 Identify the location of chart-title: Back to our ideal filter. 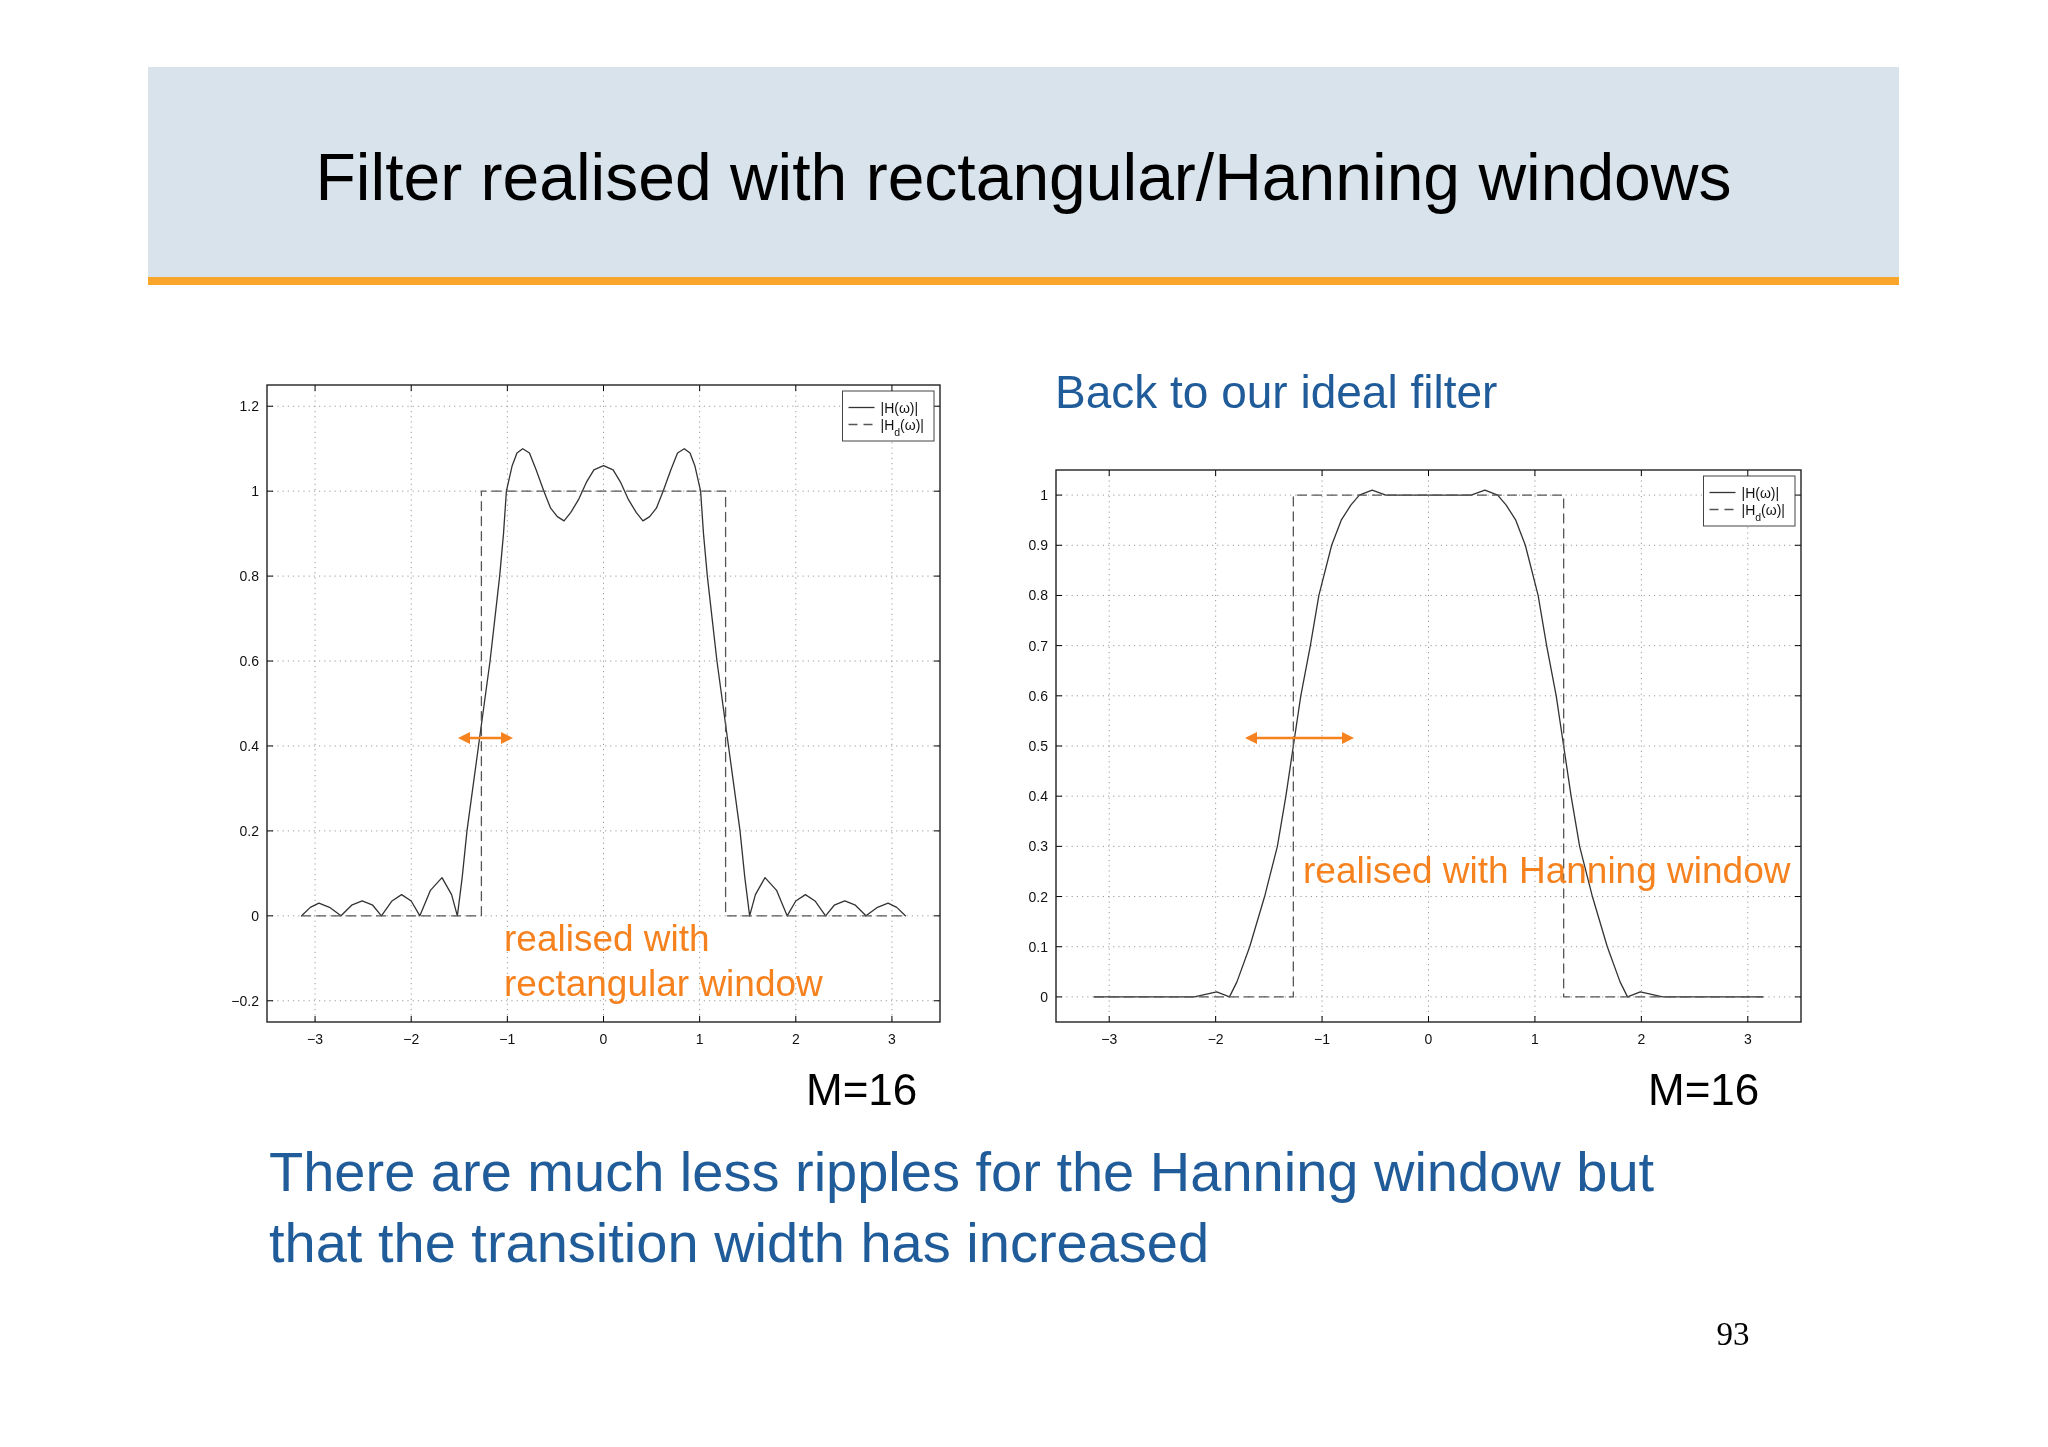
(1276, 392).